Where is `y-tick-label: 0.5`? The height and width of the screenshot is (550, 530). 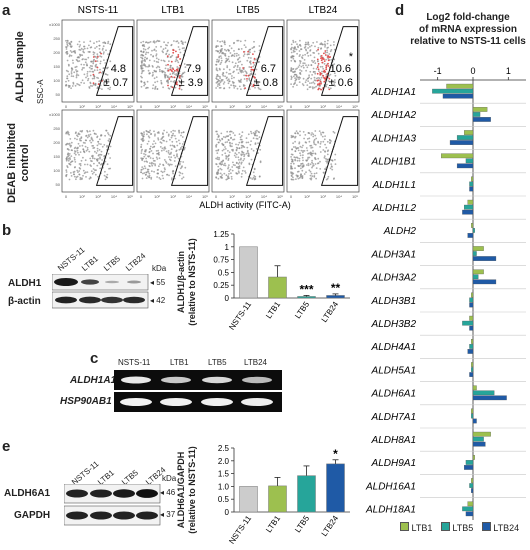
y-tick-label: 0.5 is located at coordinates (224, 272).